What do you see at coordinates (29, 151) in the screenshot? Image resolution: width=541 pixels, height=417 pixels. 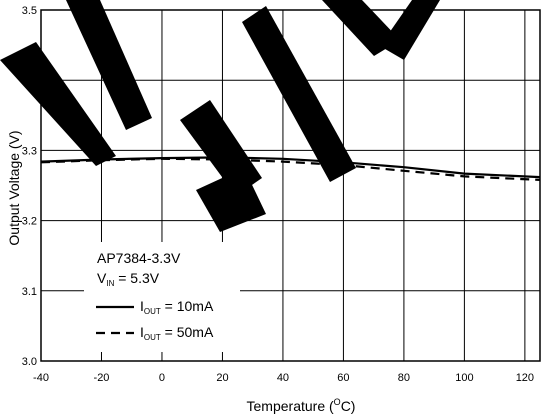 I see `y-tick-label: 3.3` at bounding box center [29, 151].